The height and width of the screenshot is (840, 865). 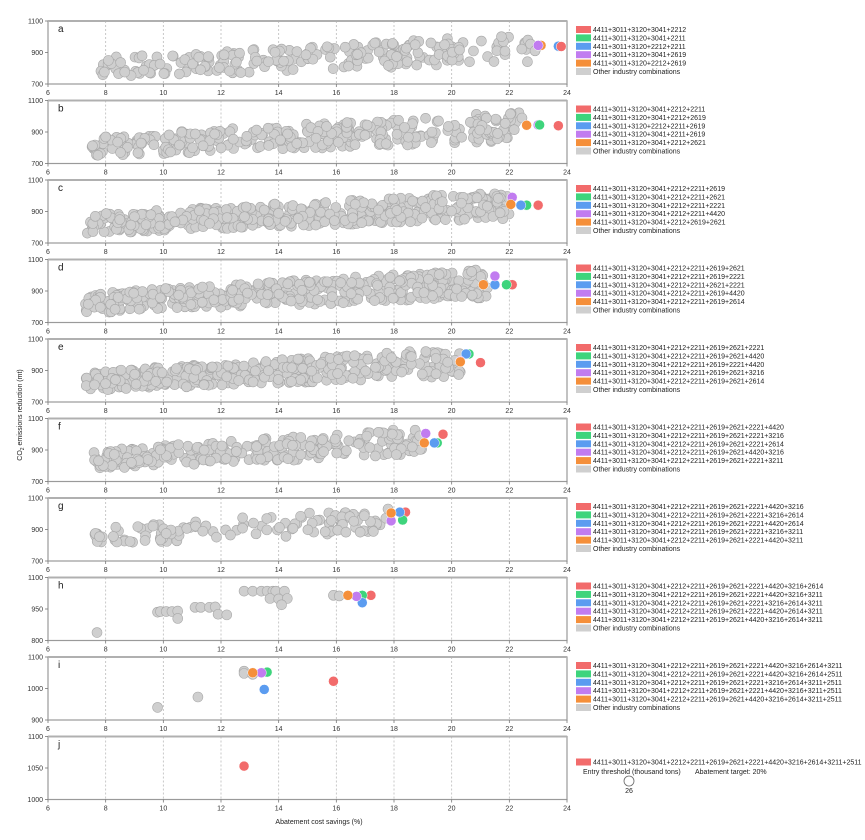 What do you see at coordinates (356, 596) in the screenshot?
I see `point-purple` at bounding box center [356, 596].